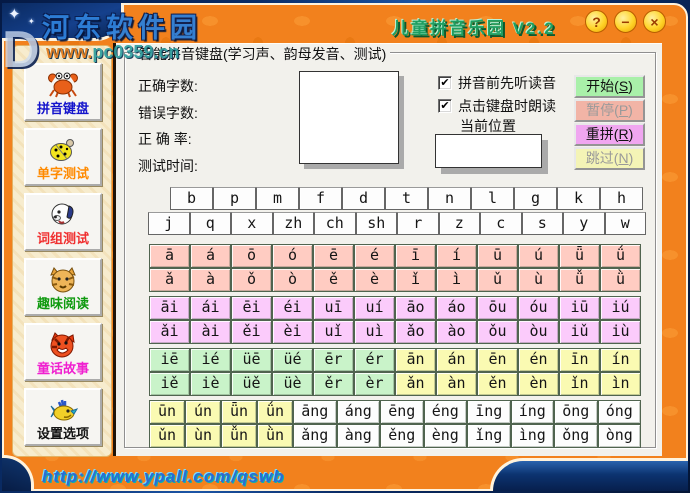 The height and width of the screenshot is (493, 690). I want to click on key-ǜn: ǜn, so click(275, 436).